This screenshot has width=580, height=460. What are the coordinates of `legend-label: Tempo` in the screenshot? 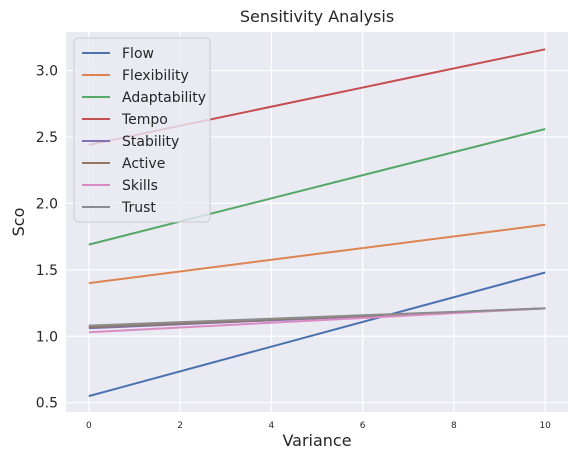 It's located at (144, 120).